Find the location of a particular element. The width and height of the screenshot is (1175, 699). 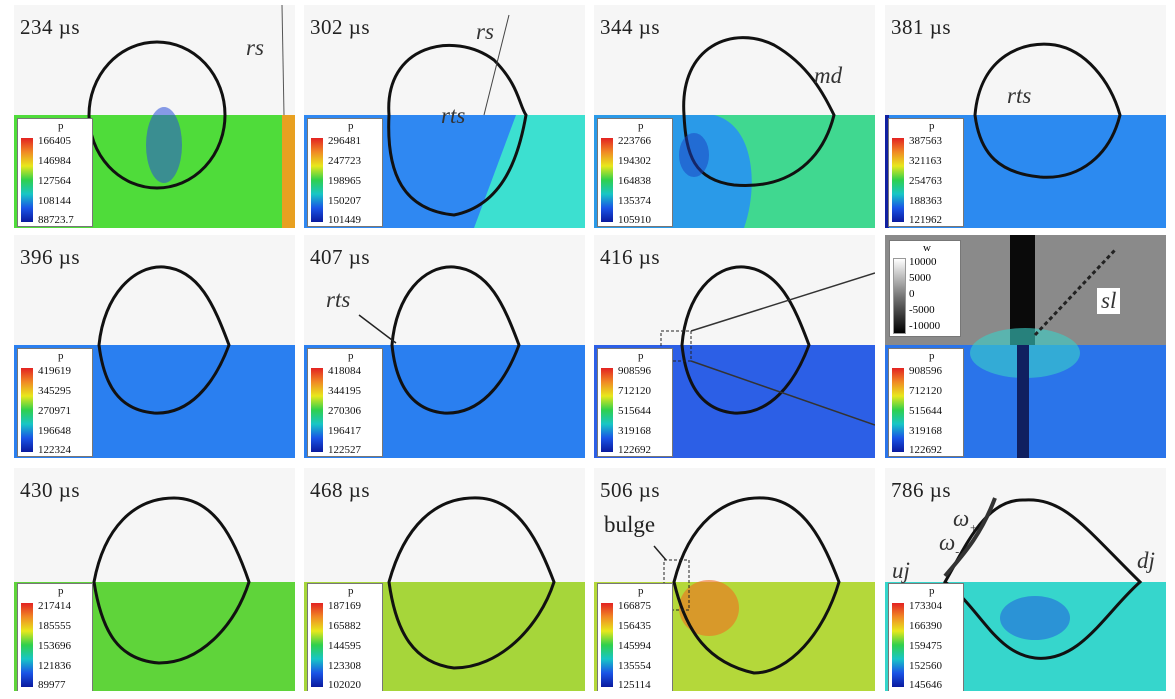

pressure-legend: p 217414 185555 153696 121836 89977 is located at coordinates (55, 637).